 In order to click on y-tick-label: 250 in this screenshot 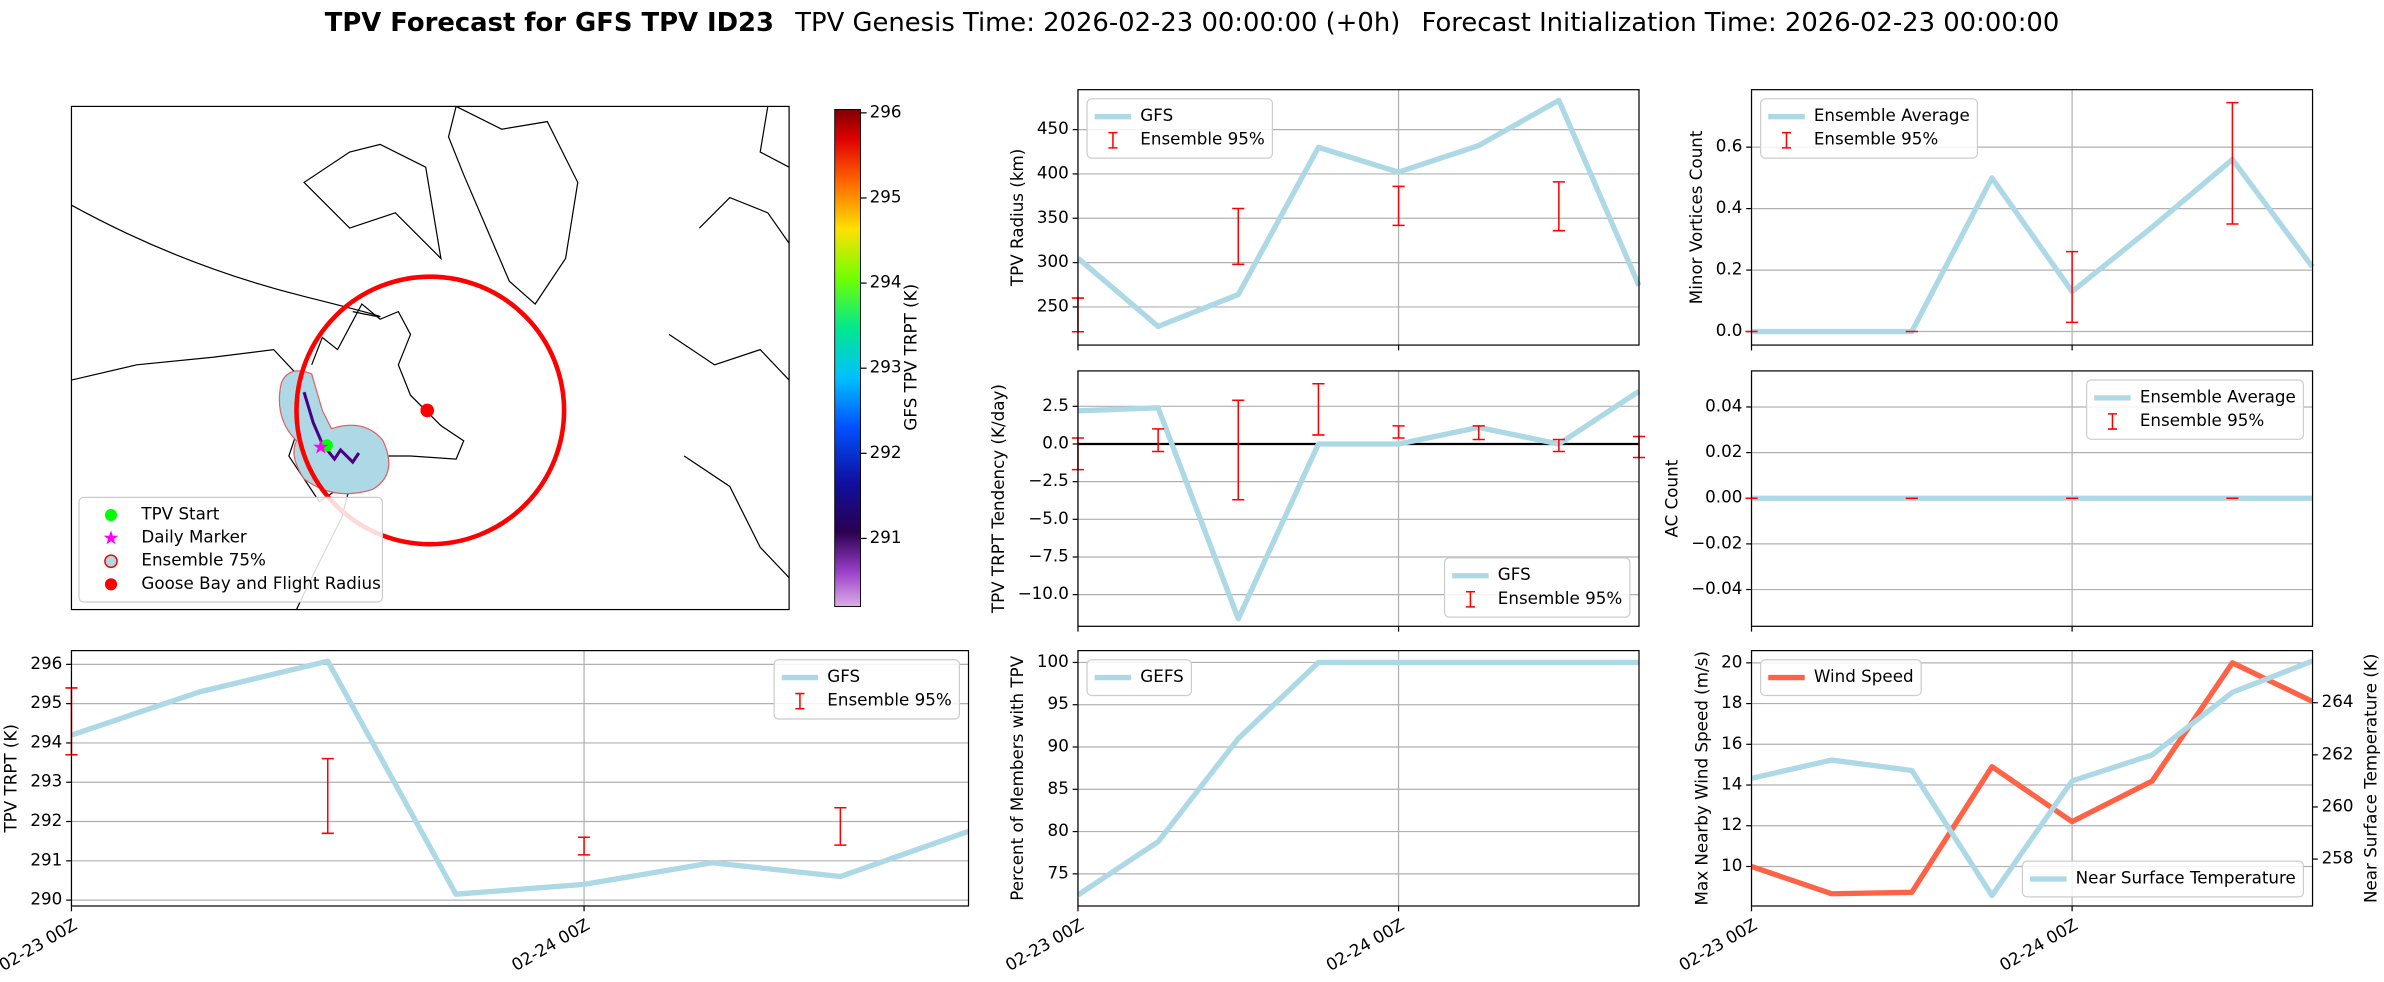, I will do `click(1053, 305)`.